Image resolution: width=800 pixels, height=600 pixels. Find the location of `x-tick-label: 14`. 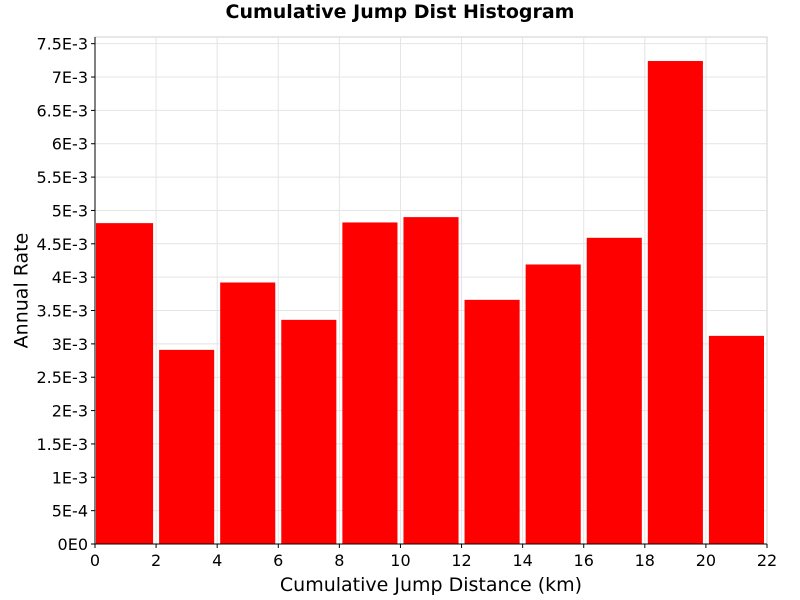

x-tick-label: 14 is located at coordinates (522, 560).